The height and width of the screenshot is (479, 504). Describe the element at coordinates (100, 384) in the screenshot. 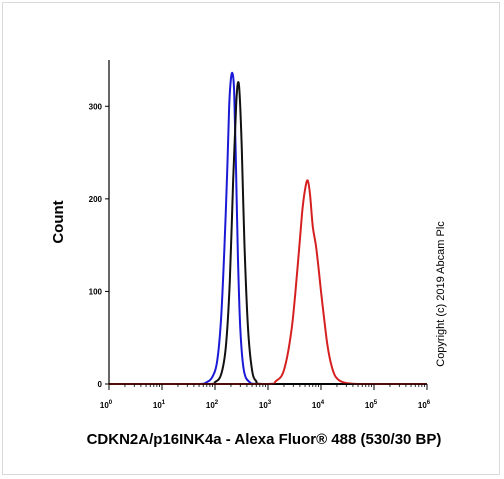

I see `y-tick-label: 0` at that location.